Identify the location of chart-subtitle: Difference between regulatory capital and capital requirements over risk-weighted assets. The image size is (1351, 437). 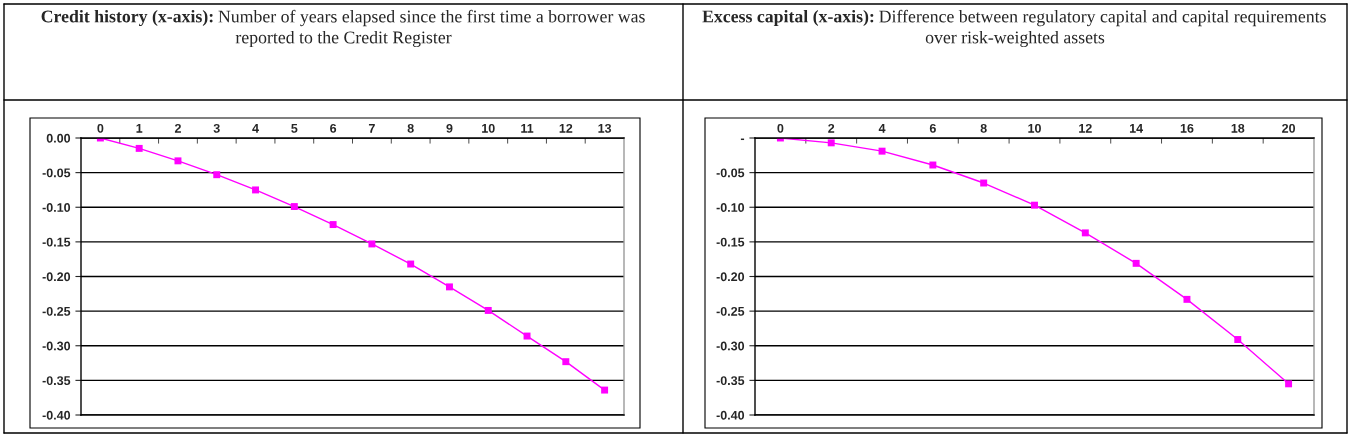
(1102, 28).